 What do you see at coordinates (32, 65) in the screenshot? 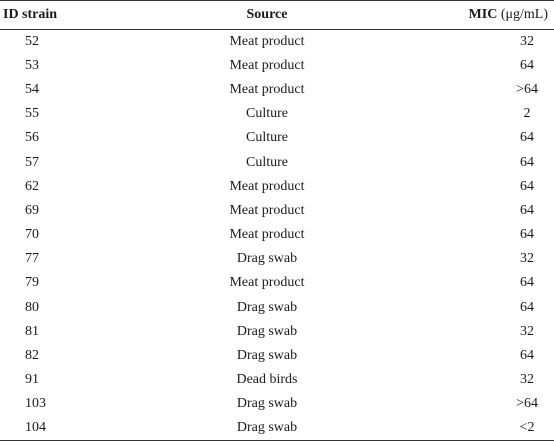
I see `cell-id-strain: 53` at bounding box center [32, 65].